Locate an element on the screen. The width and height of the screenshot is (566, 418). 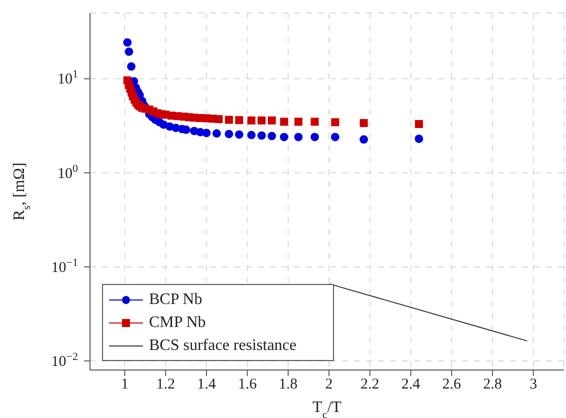
y-tick-label: 10$^{−1}$ is located at coordinates (64, 266).